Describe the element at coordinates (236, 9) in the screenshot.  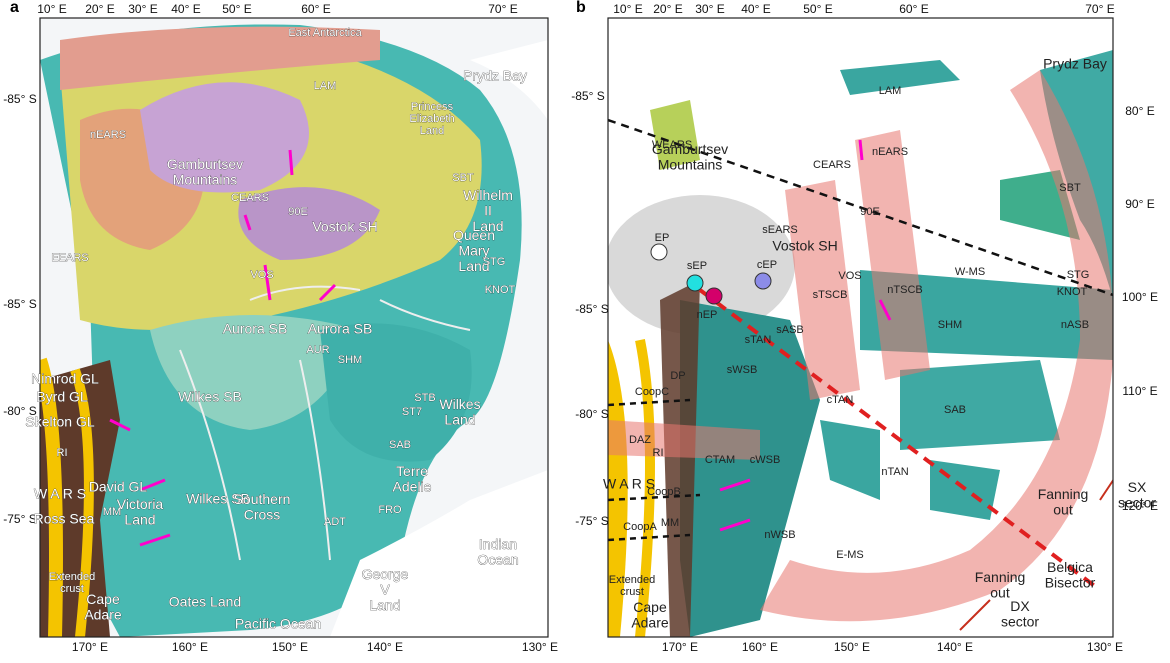
I see `top-tick-label: 50° E` at that location.